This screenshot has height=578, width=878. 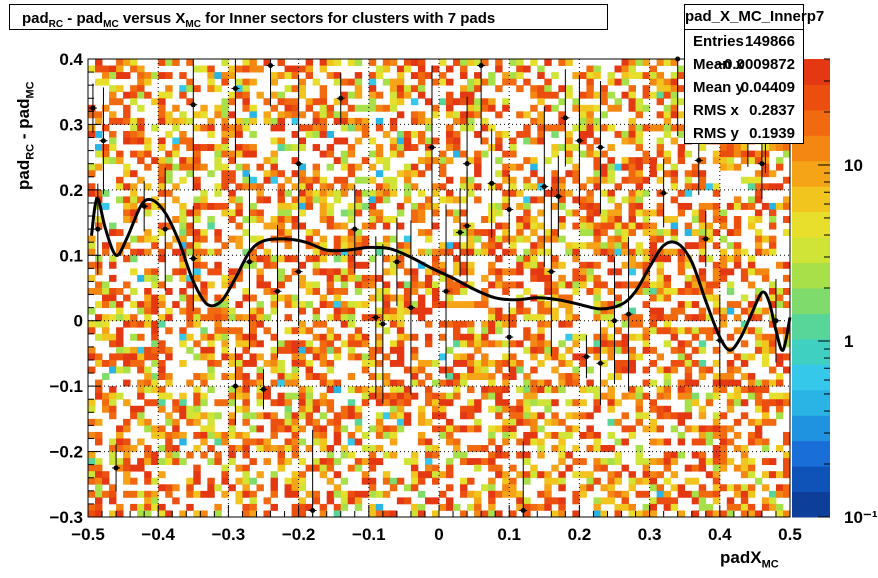 What do you see at coordinates (71, 255) in the screenshot?
I see `y-tick-label: 0.1` at bounding box center [71, 255].